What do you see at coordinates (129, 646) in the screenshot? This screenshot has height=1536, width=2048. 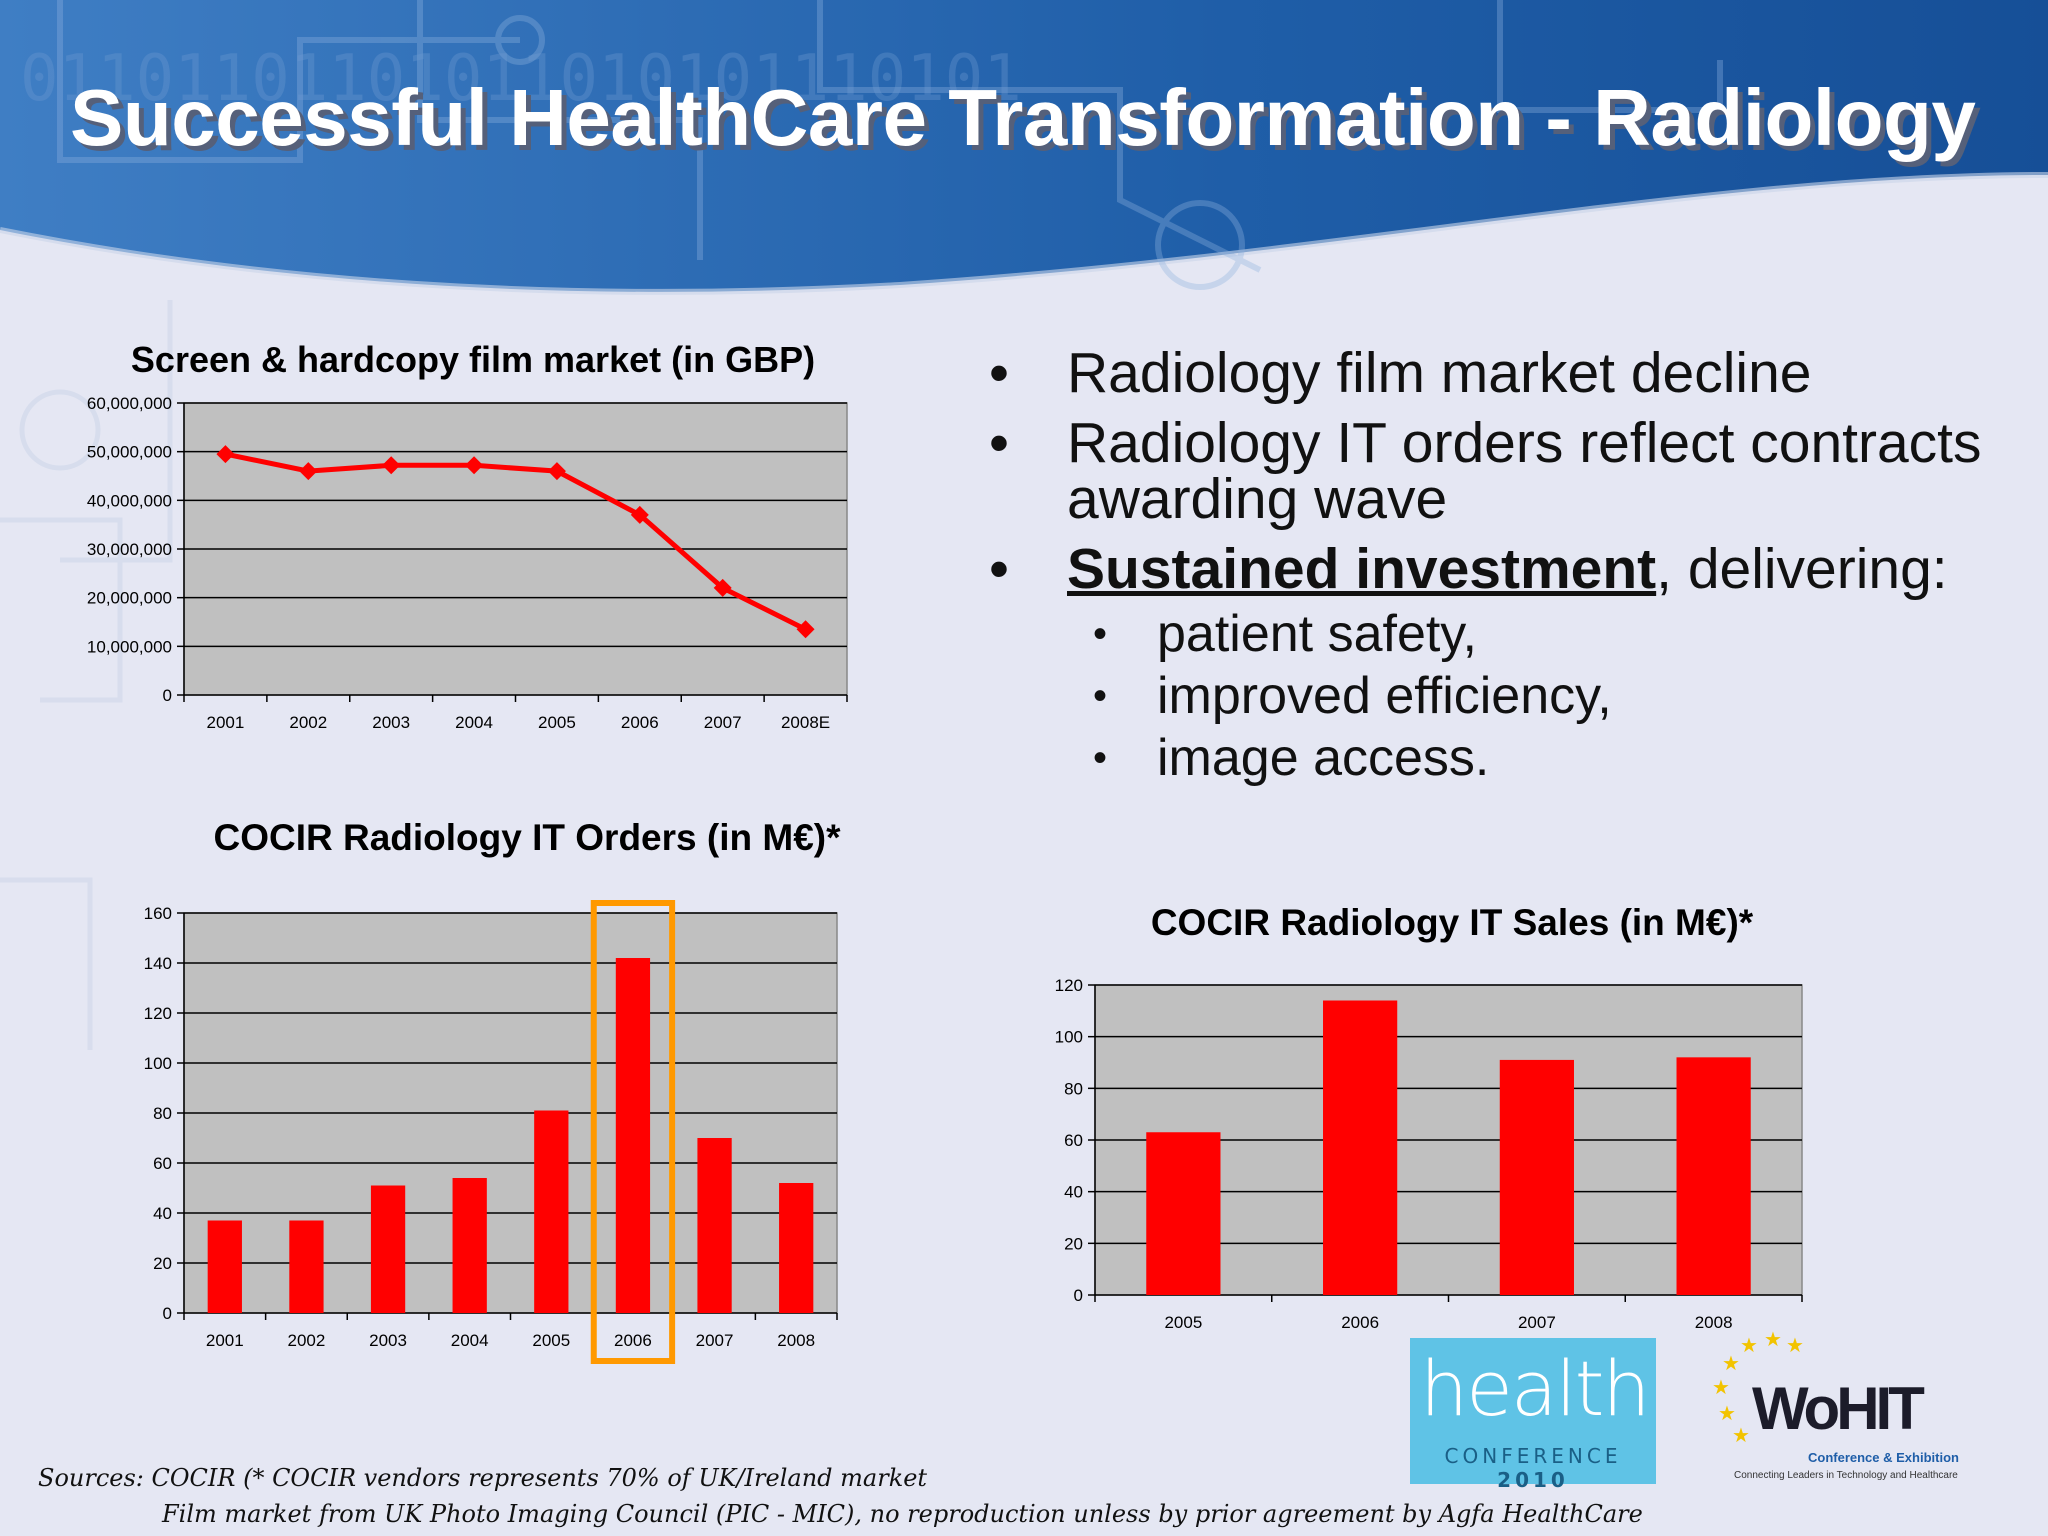 I see `y-tick-label: 10,000,000` at bounding box center [129, 646].